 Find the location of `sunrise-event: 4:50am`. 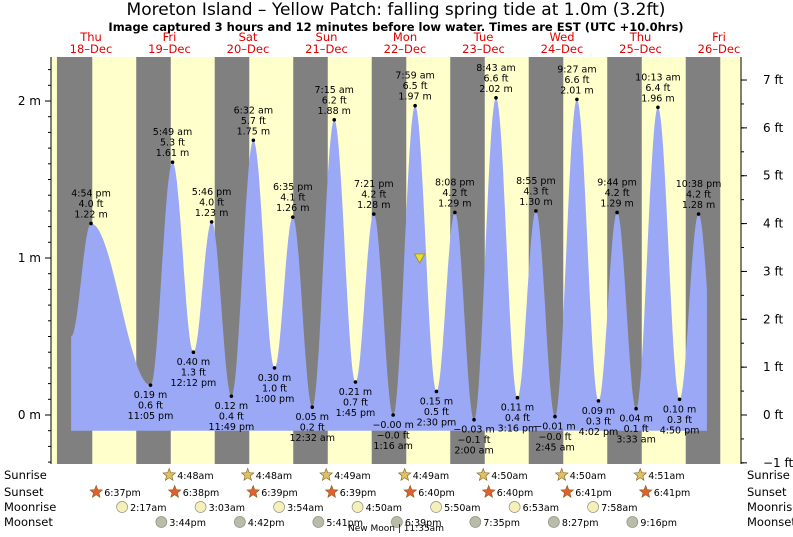

sunrise-event: 4:50am is located at coordinates (580, 474).